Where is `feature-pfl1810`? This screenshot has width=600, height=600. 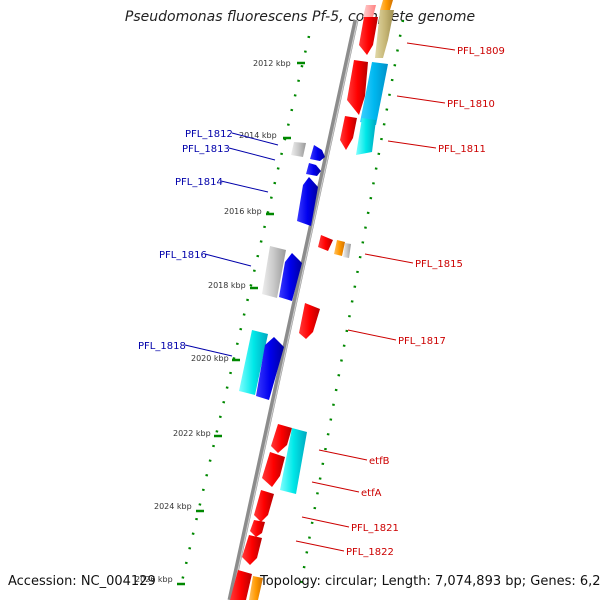
feature-pfl1810 is located at coordinates (357, 87).